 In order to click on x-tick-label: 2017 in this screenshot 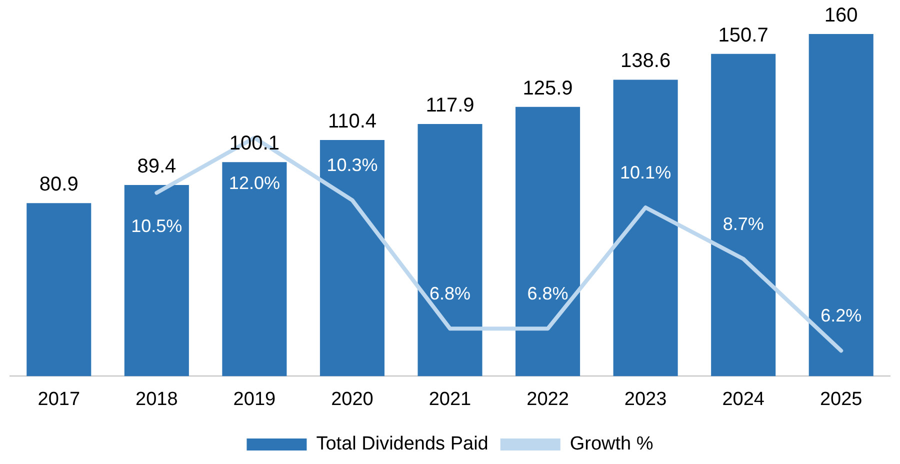, I will do `click(59, 399)`.